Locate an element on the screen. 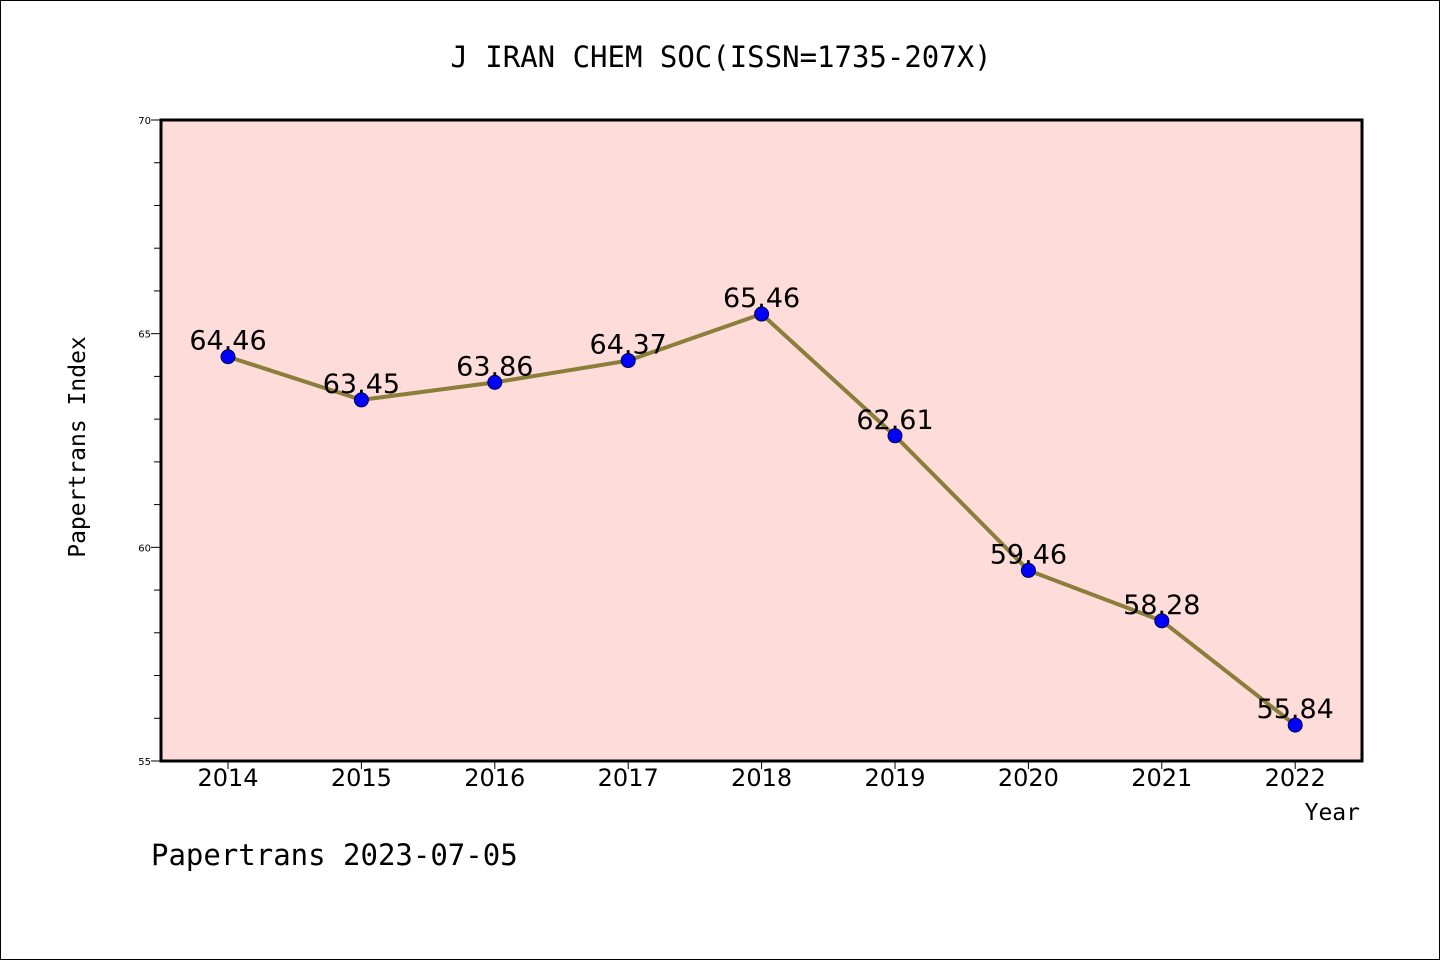 The width and height of the screenshot is (1440, 960). y-tick-label: 60 is located at coordinates (144, 548).